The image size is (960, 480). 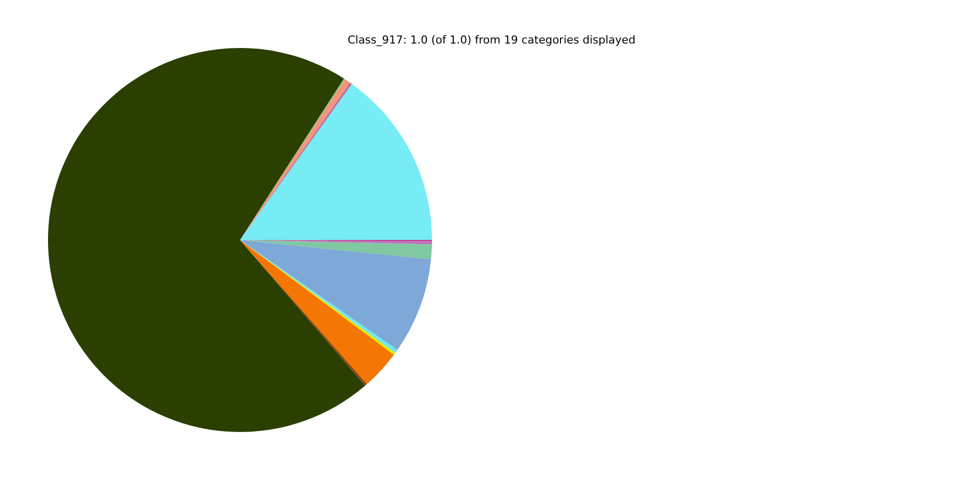 What do you see at coordinates (492, 40) in the screenshot?
I see `text: Class_917: 1.0 (of 1.0) from 19 categories displayed` at bounding box center [492, 40].